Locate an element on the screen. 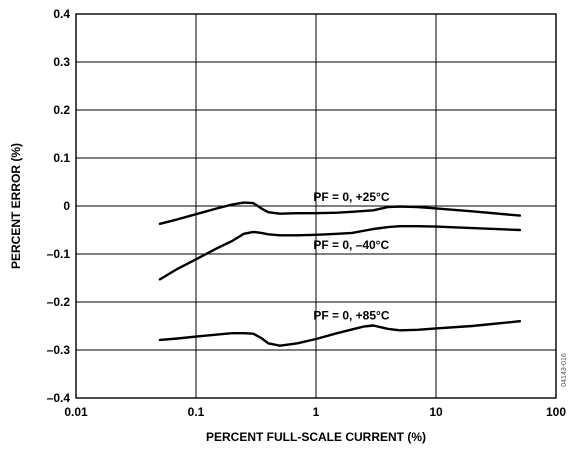  y-axis-title: PERCENT ERROR (%) is located at coordinates (16, 206).